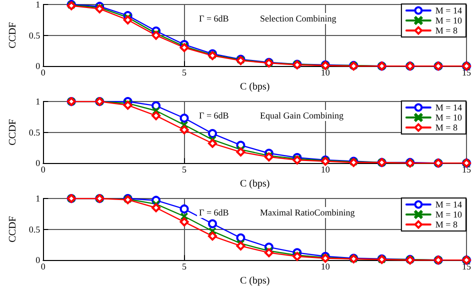 Image resolution: width=474 pixels, height=293 pixels. I want to click on annotation: Equal Gain Combining, so click(302, 115).